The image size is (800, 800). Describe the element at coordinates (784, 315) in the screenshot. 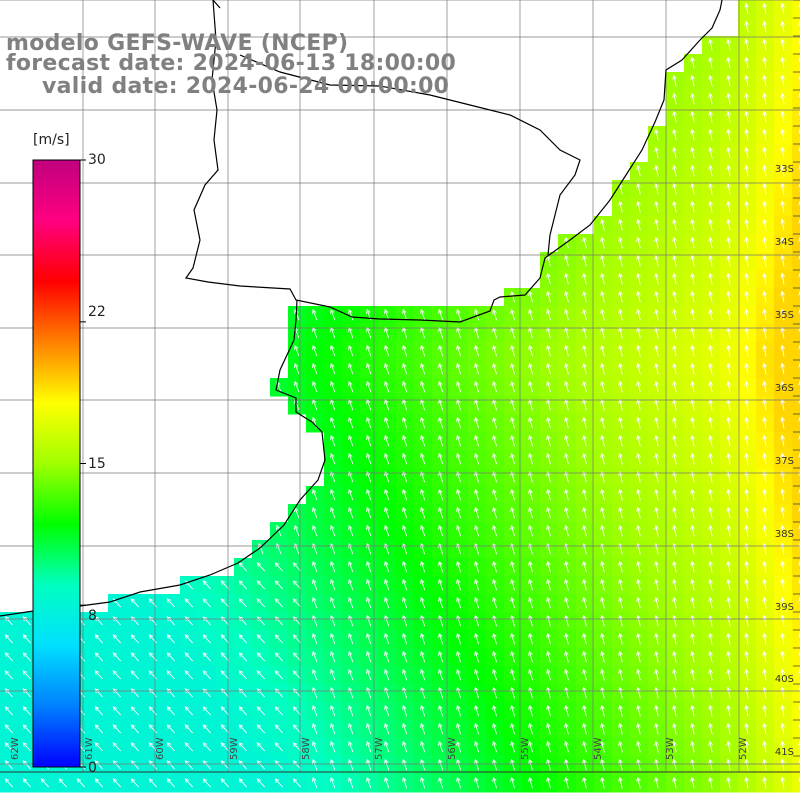

I see `latitude-label: 35S` at that location.